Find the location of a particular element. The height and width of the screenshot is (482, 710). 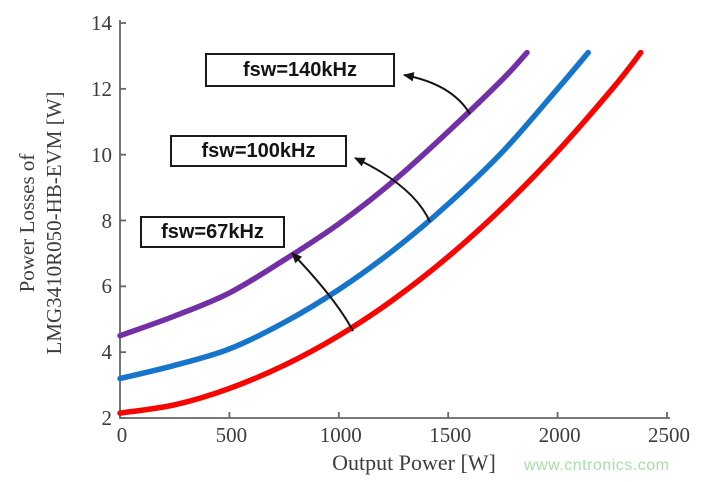

annotation-box-fsw100: fsw=100kHz is located at coordinates (258, 151).